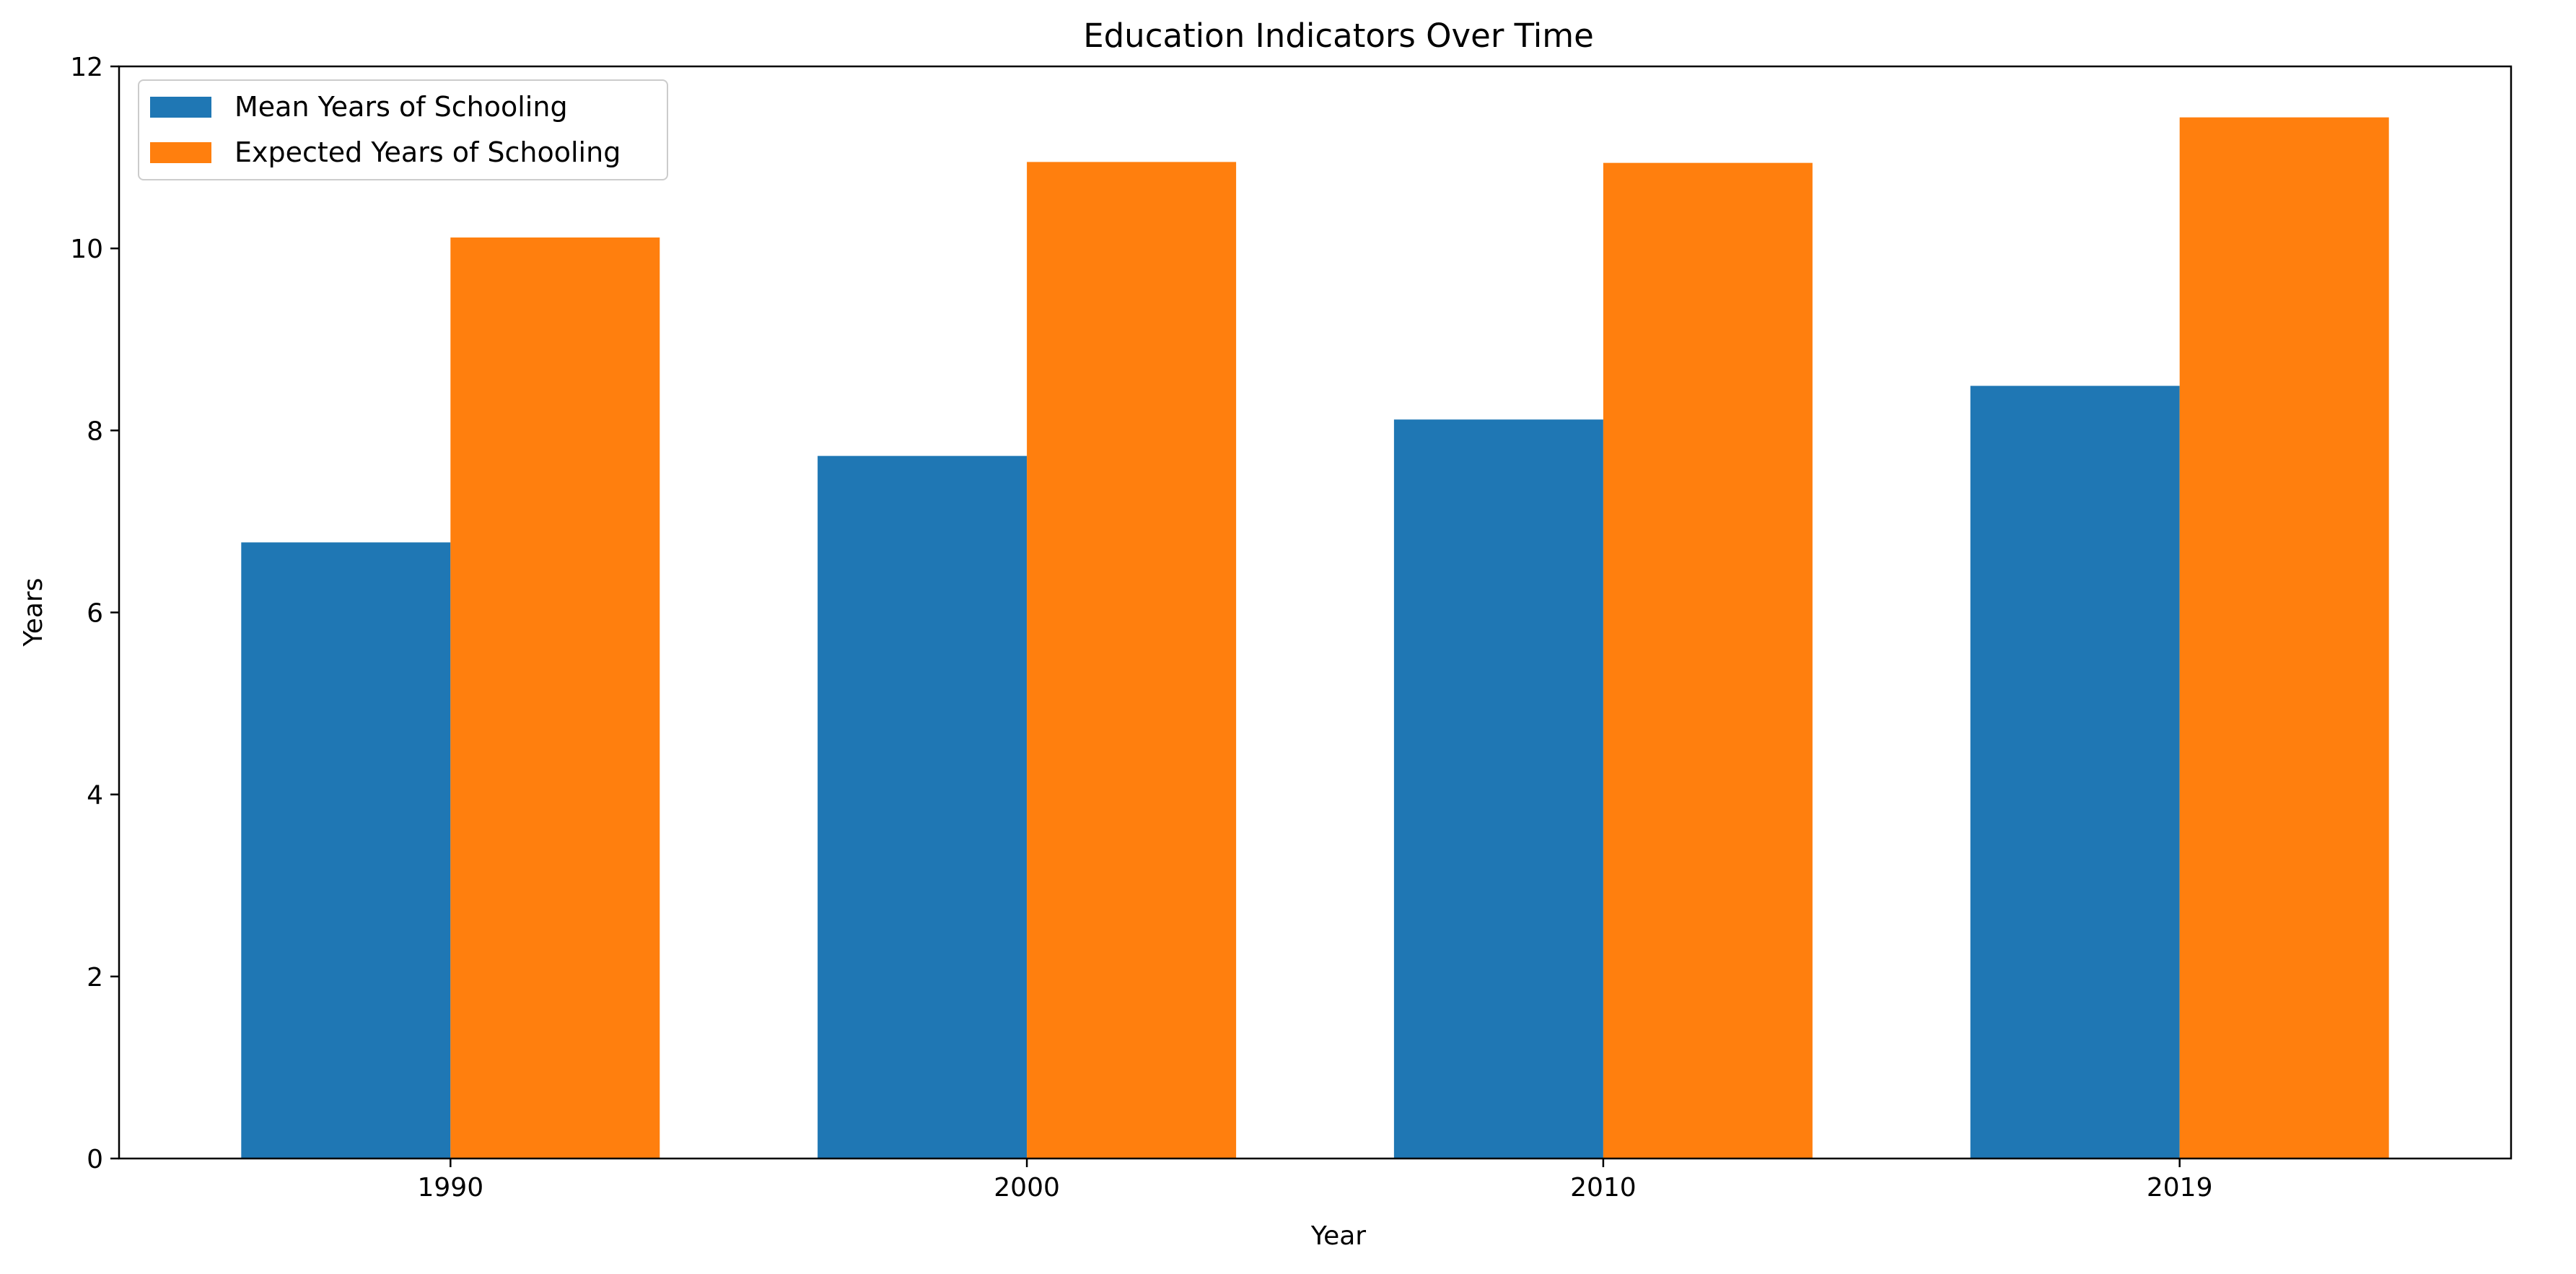 This screenshot has width=2576, height=1274. I want to click on x-tick-label-1990: 1990, so click(450, 1188).